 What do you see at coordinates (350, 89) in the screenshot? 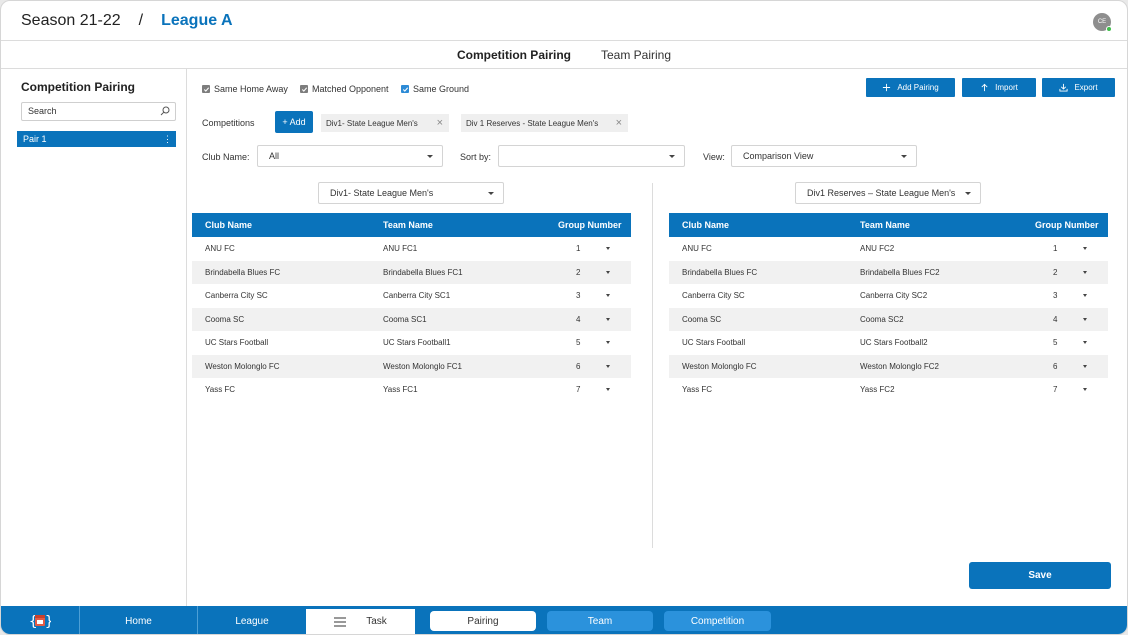
I see `checkbox-label: Matched Opponent` at bounding box center [350, 89].